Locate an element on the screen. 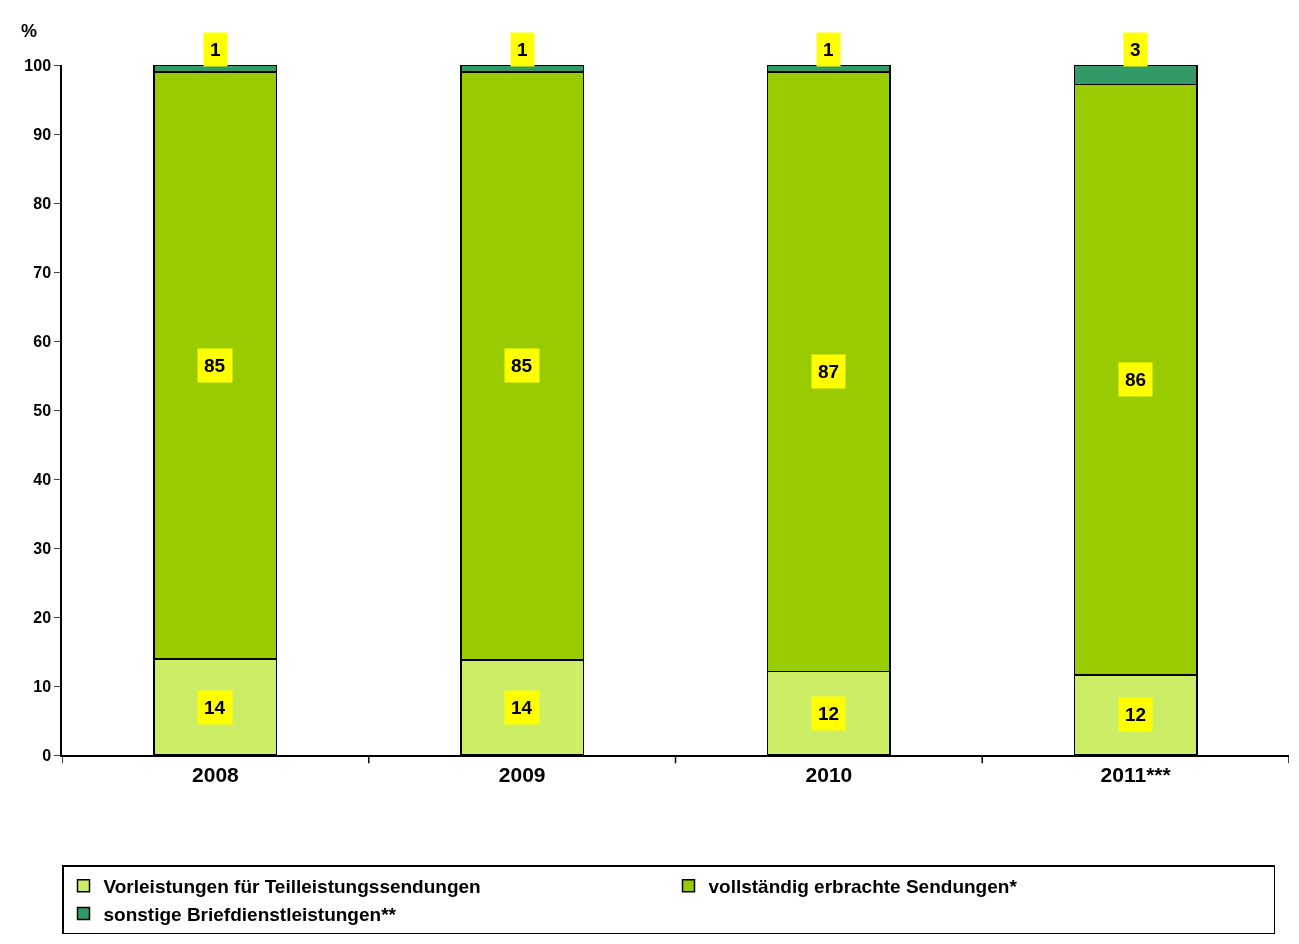  y-tick-label: 50 is located at coordinates (42, 410).